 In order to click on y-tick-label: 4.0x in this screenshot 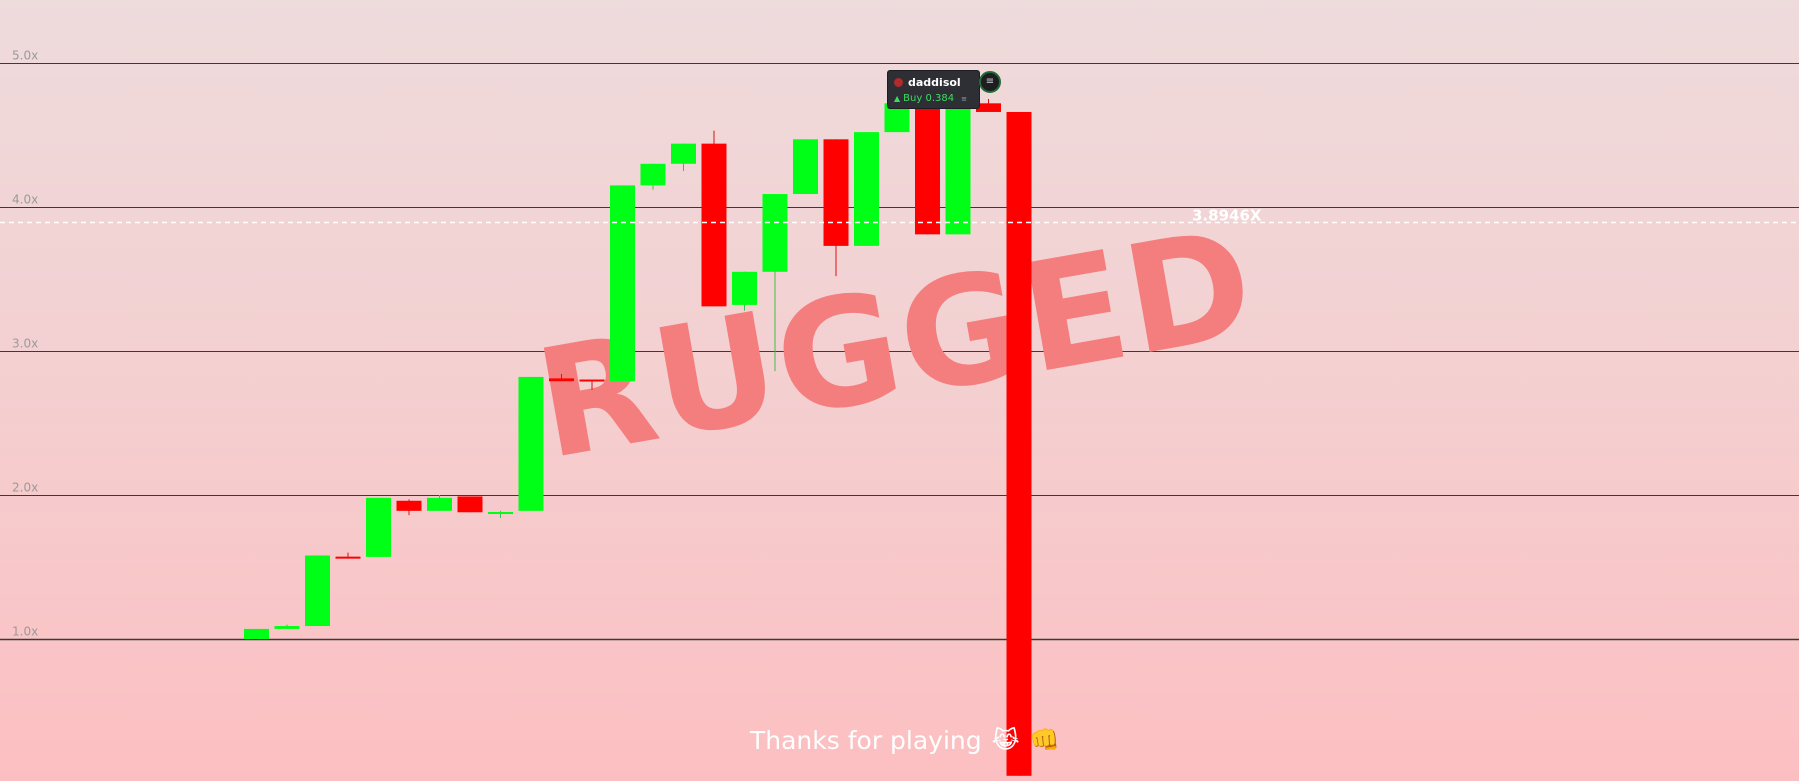, I will do `click(25, 200)`.